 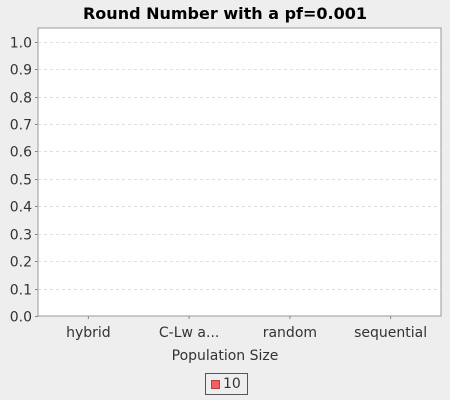 What do you see at coordinates (224, 13) in the screenshot?
I see `chart-title: Round Number with a pf=0.001` at bounding box center [224, 13].